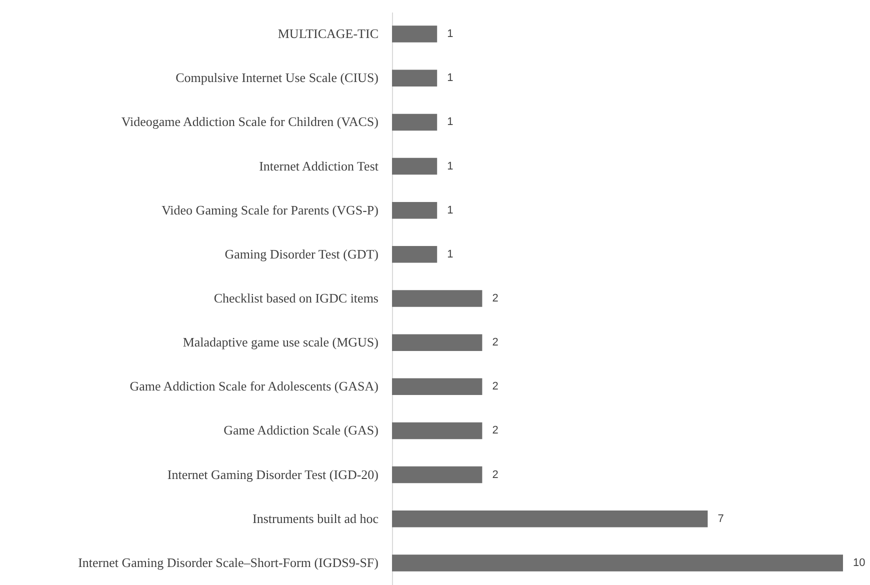 The height and width of the screenshot is (585, 870). I want to click on y-tick-label: Internet Gaming Disorder Test (IGD-20), so click(272, 474).